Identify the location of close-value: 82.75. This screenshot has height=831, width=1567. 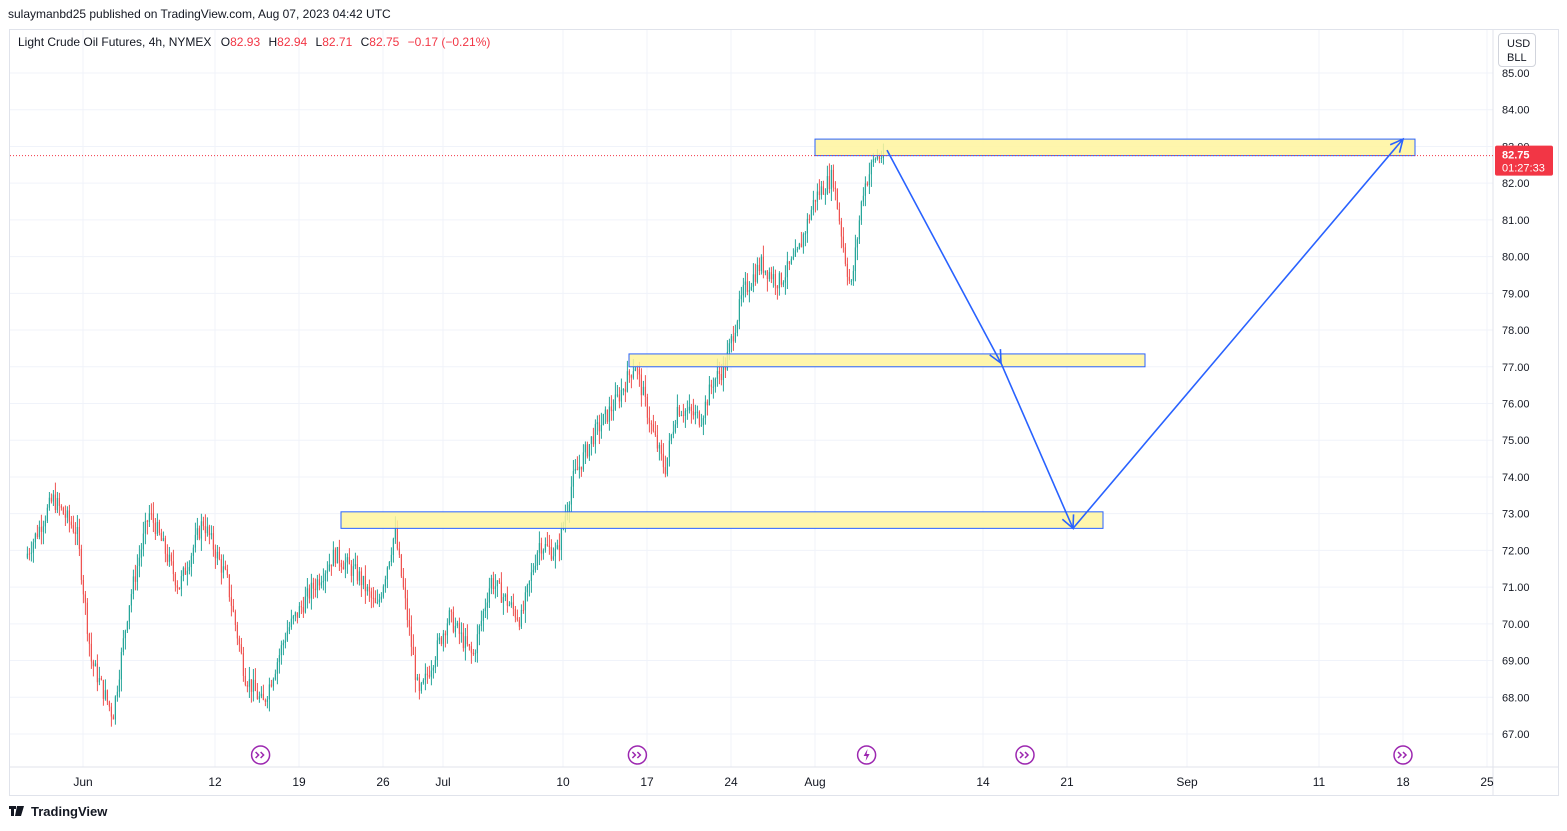
(384, 42).